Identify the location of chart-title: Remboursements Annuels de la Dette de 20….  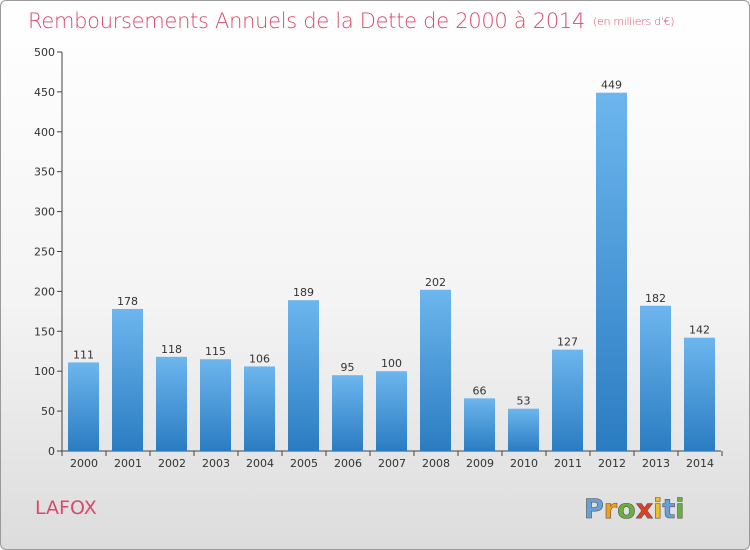
(351, 21).